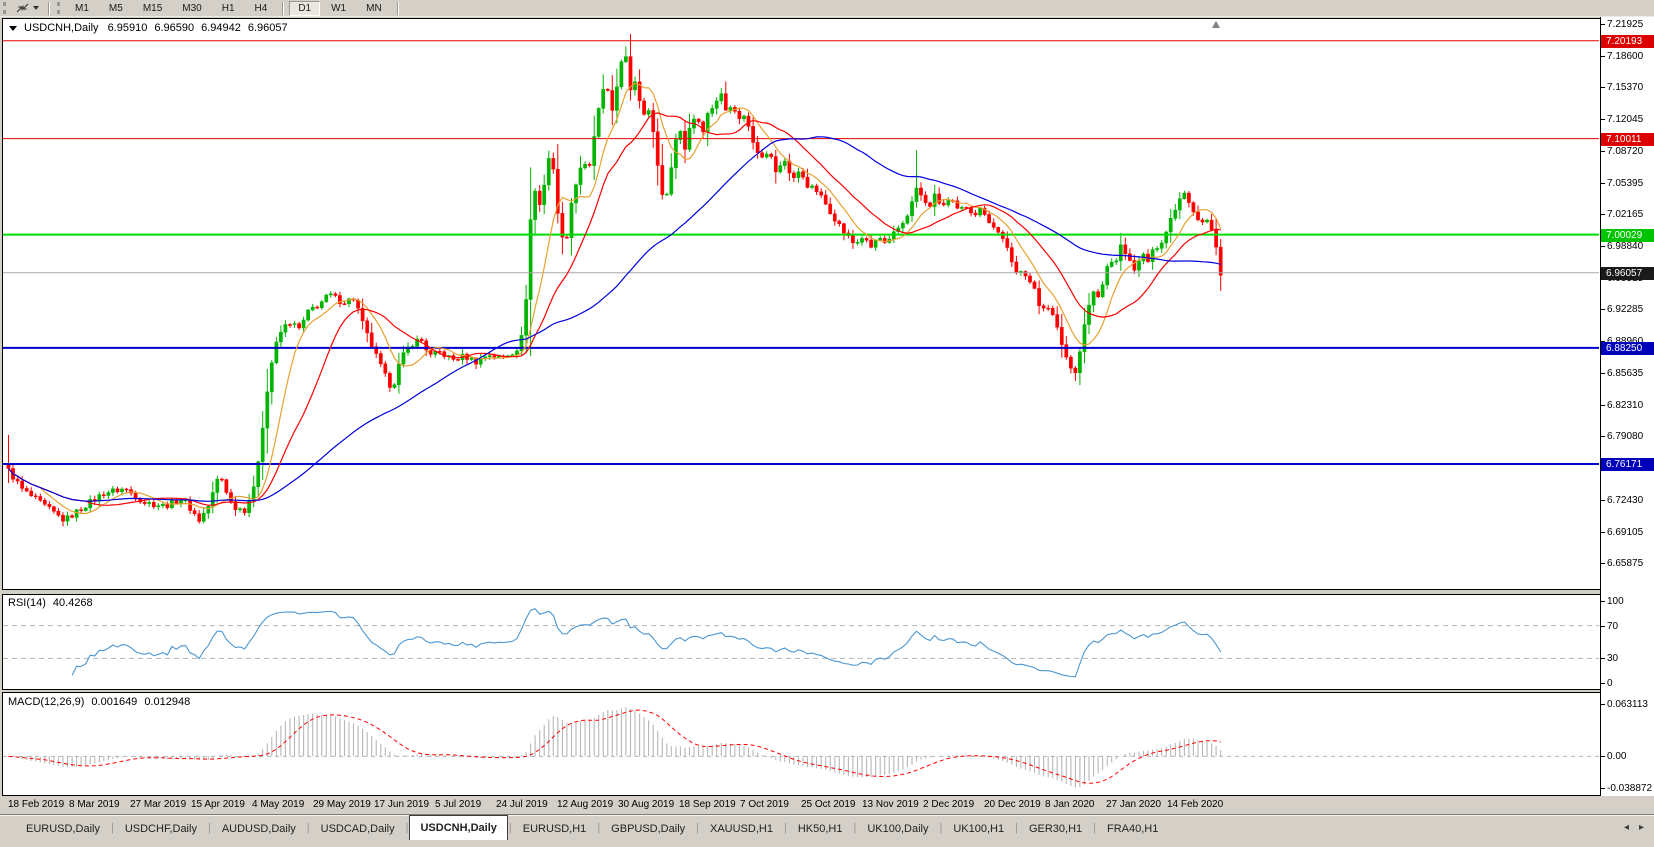  What do you see at coordinates (221, 28) in the screenshot?
I see `low-value: 6.94942` at bounding box center [221, 28].